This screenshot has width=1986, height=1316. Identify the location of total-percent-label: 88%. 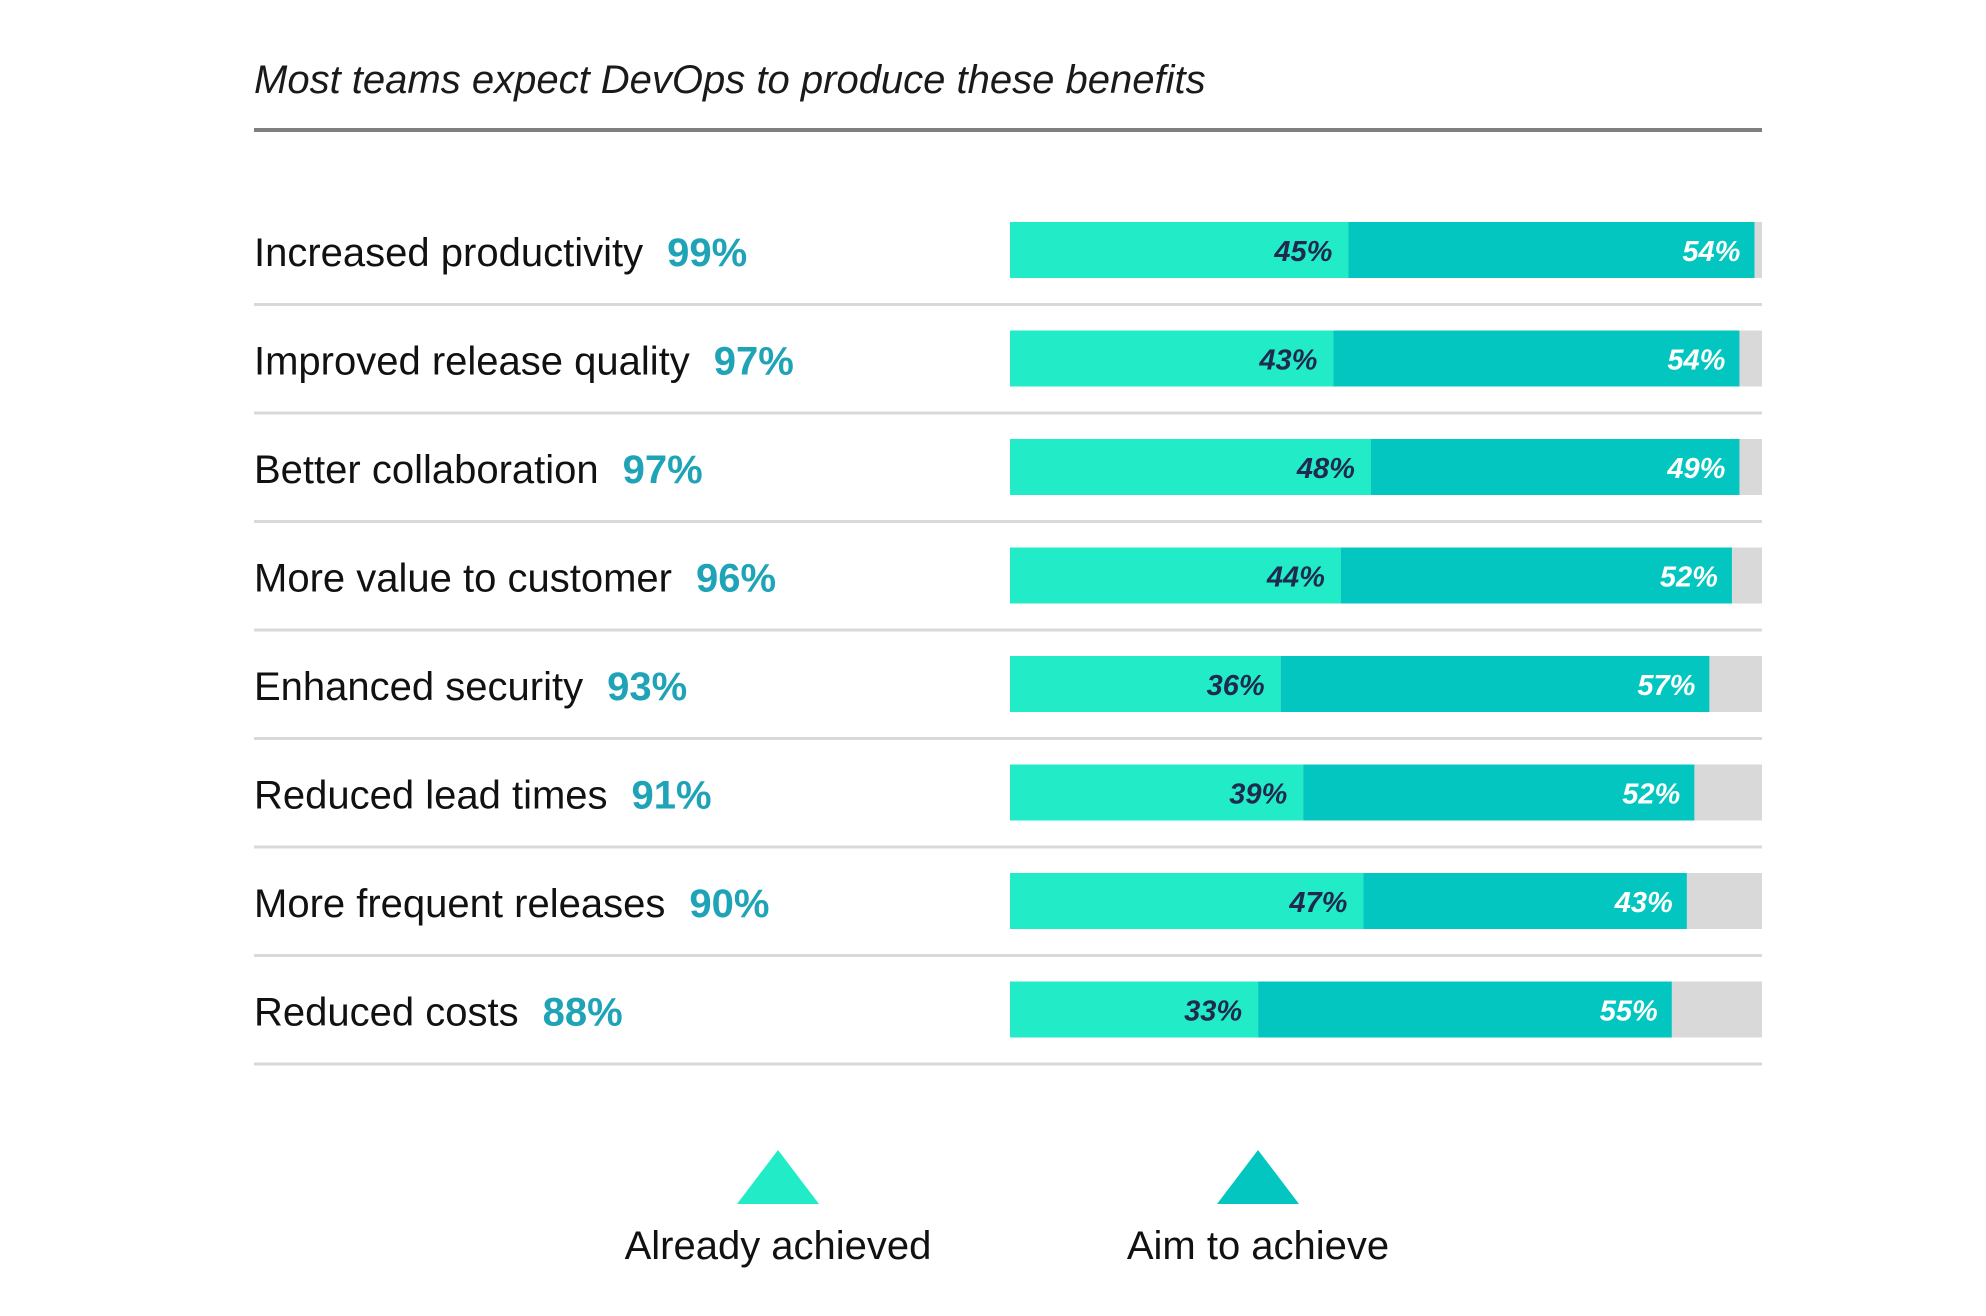
(583, 1013).